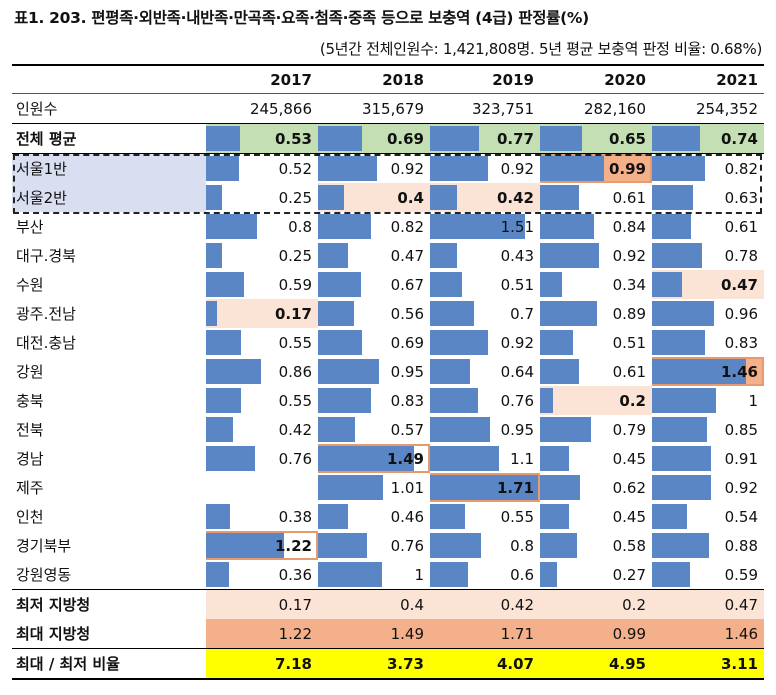 The height and width of the screenshot is (695, 776). Describe the element at coordinates (295, 168) in the screenshot. I see `value-label: 0.52` at that location.